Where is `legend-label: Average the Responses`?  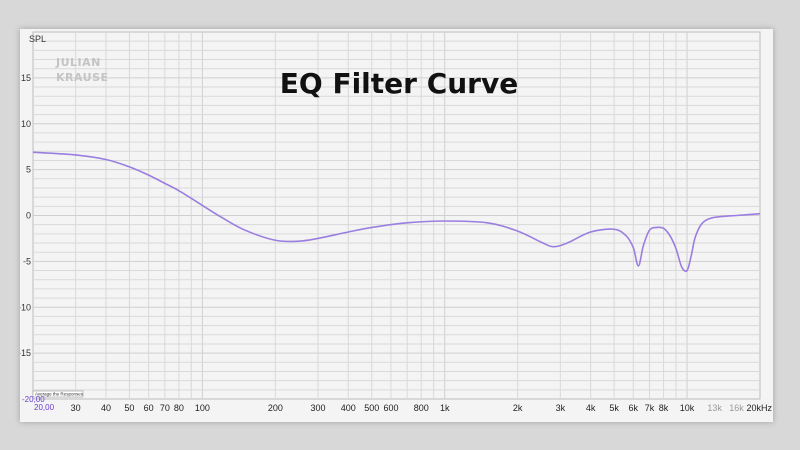
legend-label: Average the Responses is located at coordinates (59, 394).